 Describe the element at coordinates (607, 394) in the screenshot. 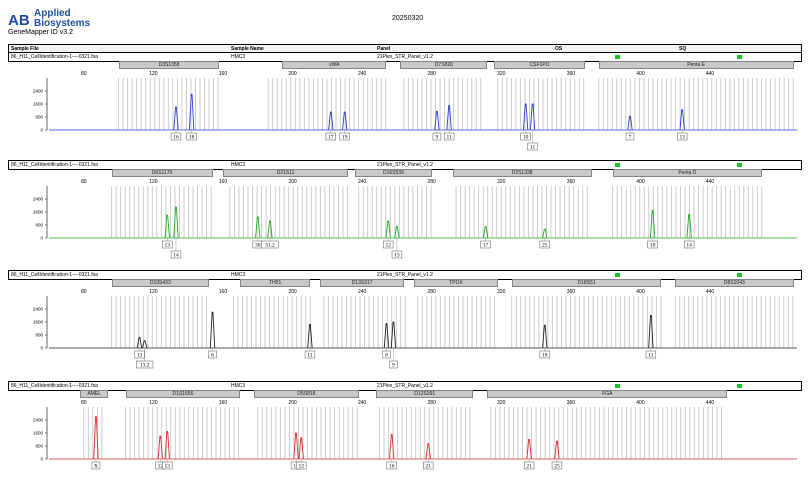

I see `marker-fga: FGA` at that location.